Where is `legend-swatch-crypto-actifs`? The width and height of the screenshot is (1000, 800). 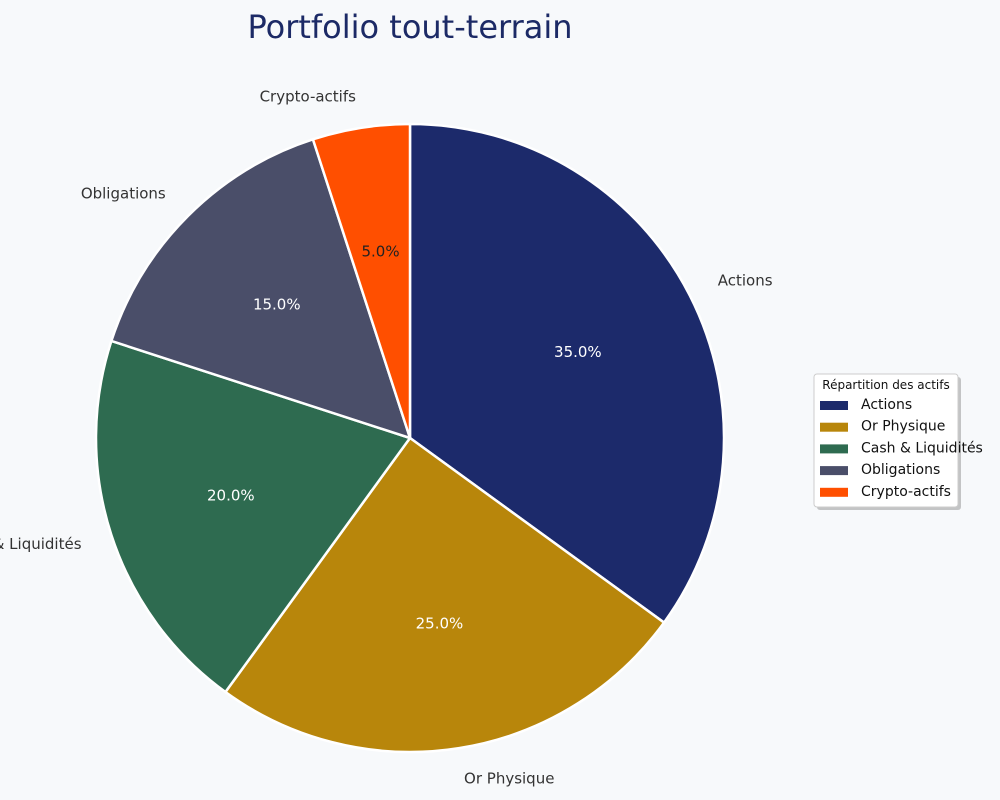
legend-swatch-crypto-actifs is located at coordinates (834, 492).